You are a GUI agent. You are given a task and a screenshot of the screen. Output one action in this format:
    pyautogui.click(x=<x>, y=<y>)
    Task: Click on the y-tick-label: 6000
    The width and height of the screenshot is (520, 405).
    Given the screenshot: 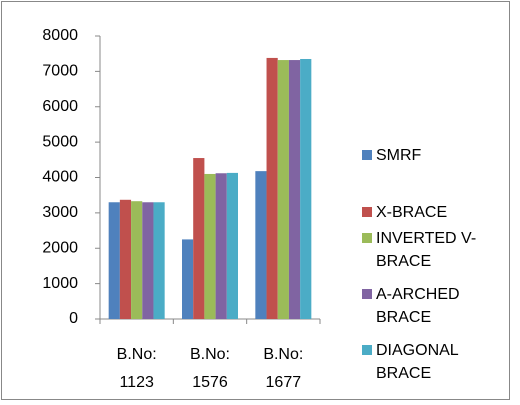 What is the action you would take?
    pyautogui.click(x=60, y=106)
    